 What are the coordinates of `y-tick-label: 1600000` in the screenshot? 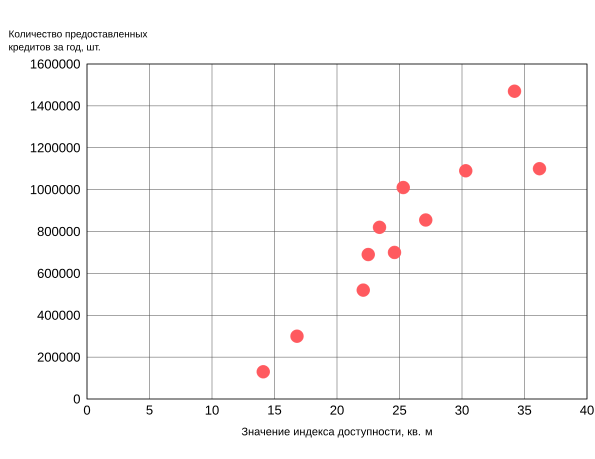 It's located at (55, 64).